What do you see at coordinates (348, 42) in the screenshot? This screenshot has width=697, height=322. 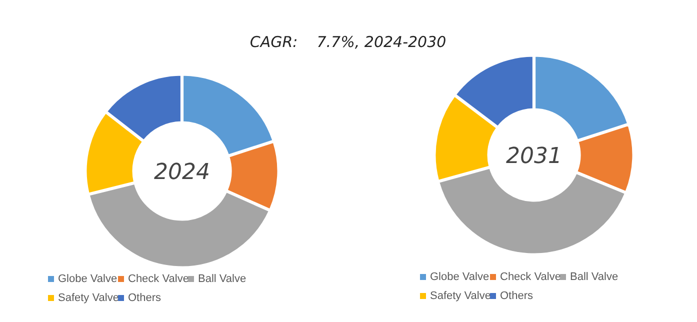 I see `text: CAGR: 7.7%, 2024-2030` at bounding box center [348, 42].